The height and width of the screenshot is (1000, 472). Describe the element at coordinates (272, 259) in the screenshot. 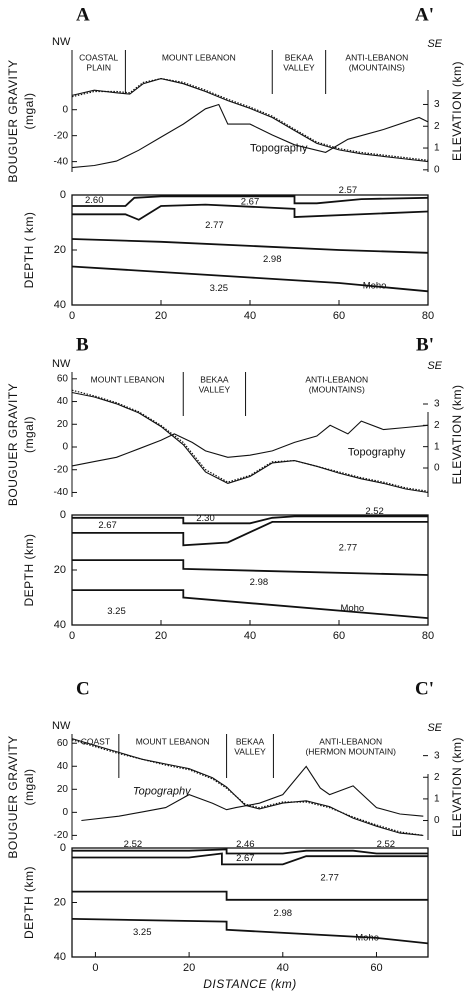

I see `density-label: 2.98` at that location.